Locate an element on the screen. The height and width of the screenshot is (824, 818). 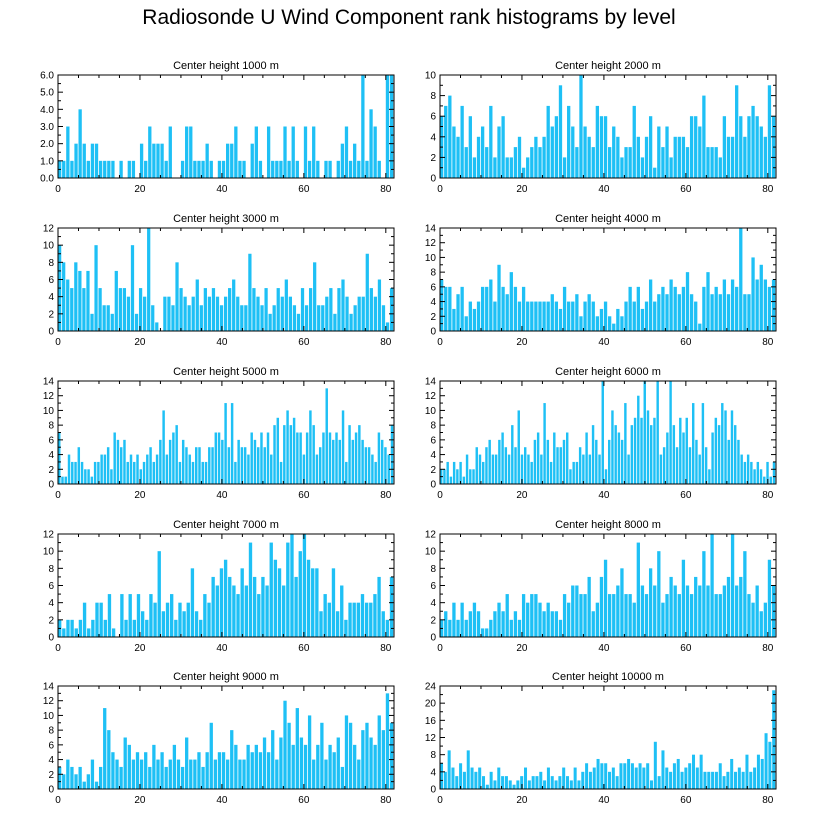
y-tick-label: 12 is located at coordinates (49, 229).